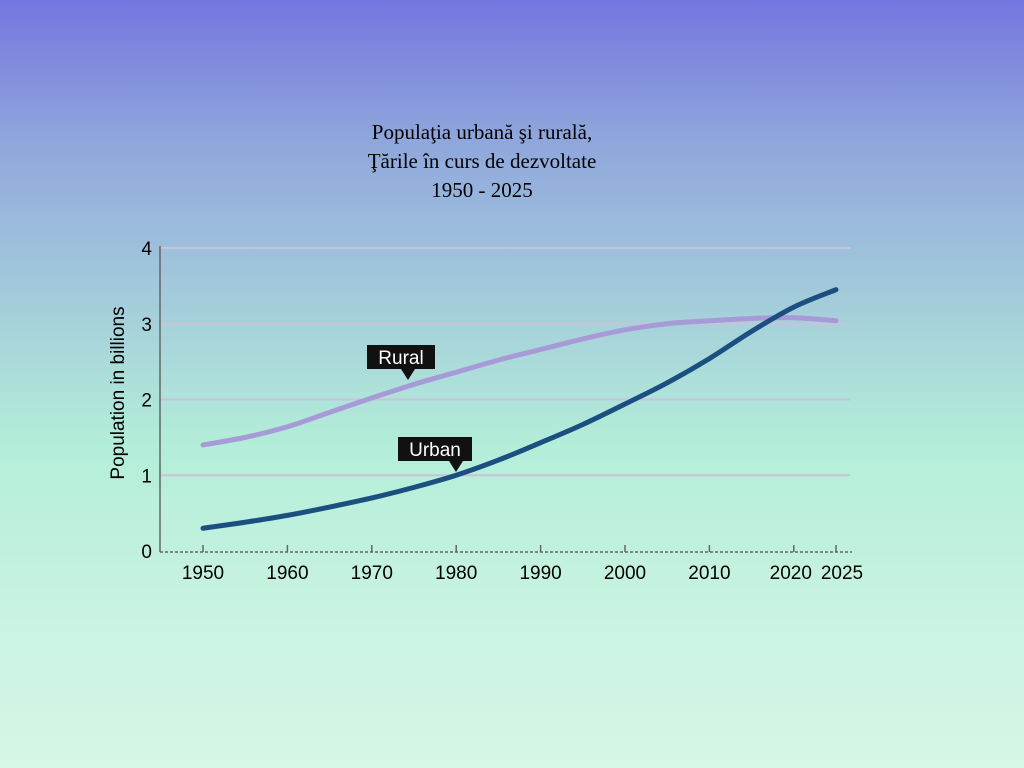  I want to click on x-tick-label-2025: 2025, so click(842, 573).